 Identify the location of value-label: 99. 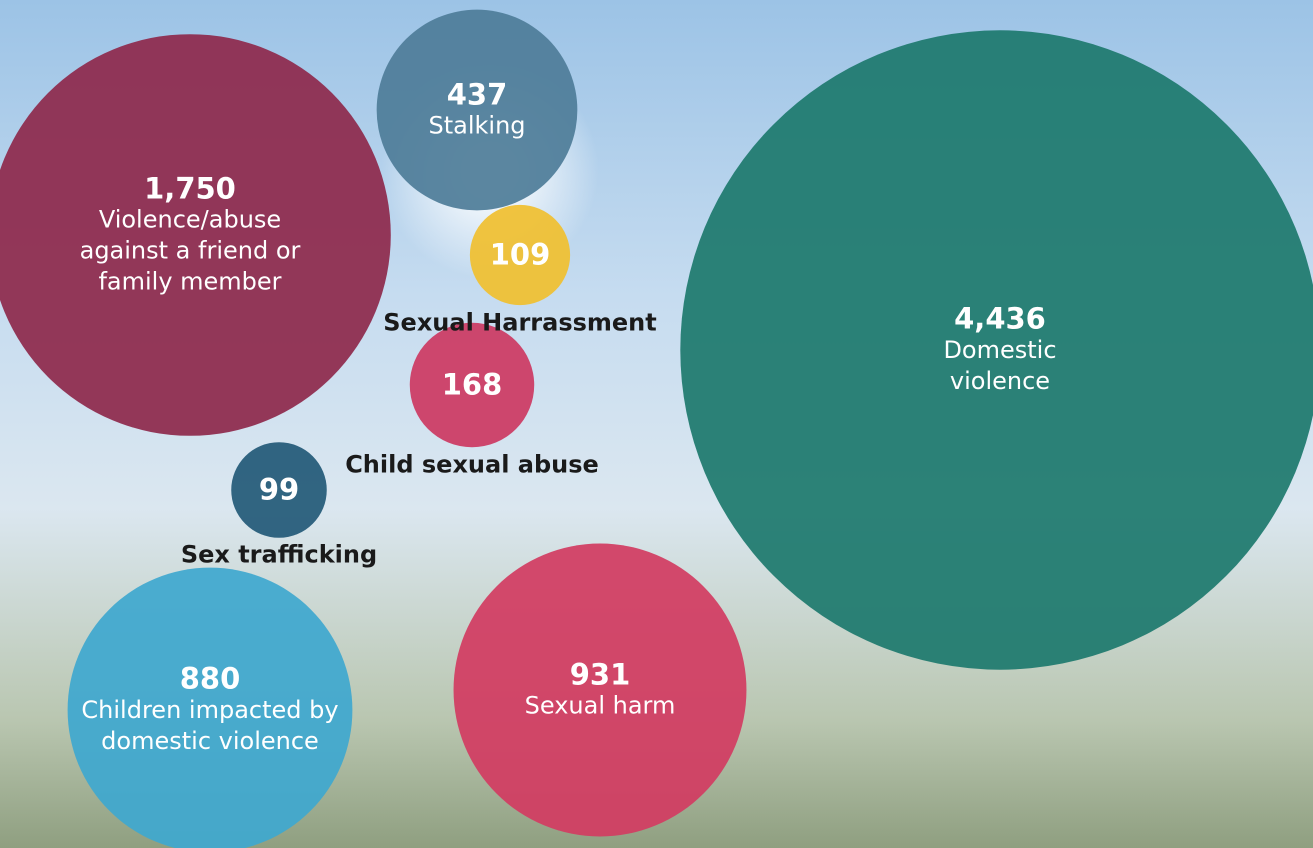
(279, 489).